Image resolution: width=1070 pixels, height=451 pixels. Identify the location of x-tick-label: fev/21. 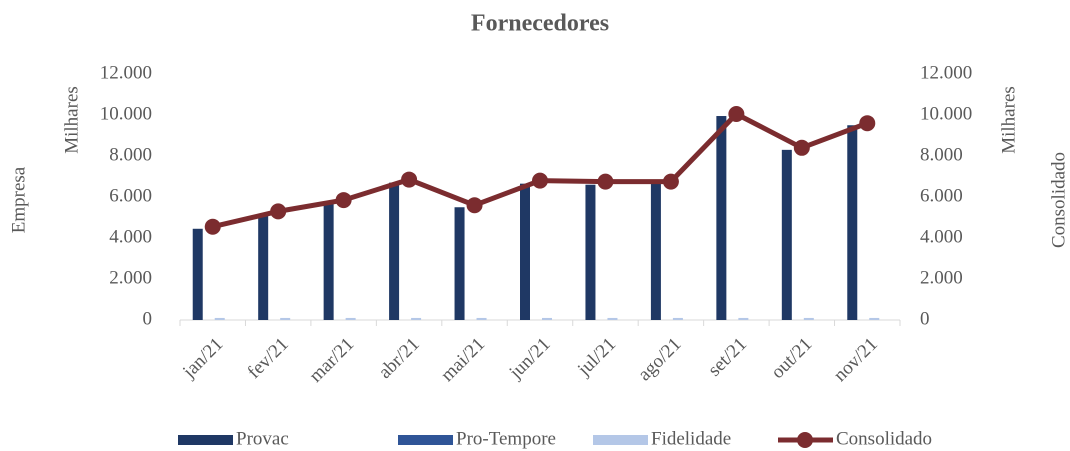
(268, 358).